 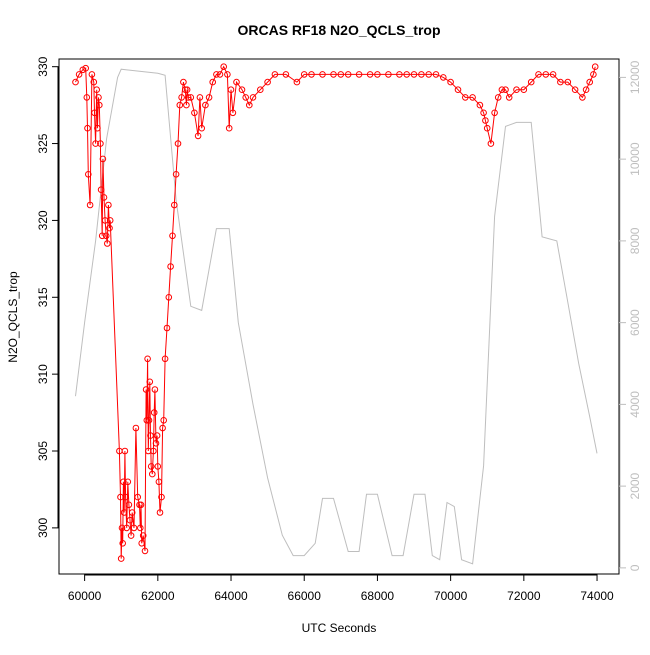 I want to click on y2-tick-label: 10000, so click(x=635, y=159).